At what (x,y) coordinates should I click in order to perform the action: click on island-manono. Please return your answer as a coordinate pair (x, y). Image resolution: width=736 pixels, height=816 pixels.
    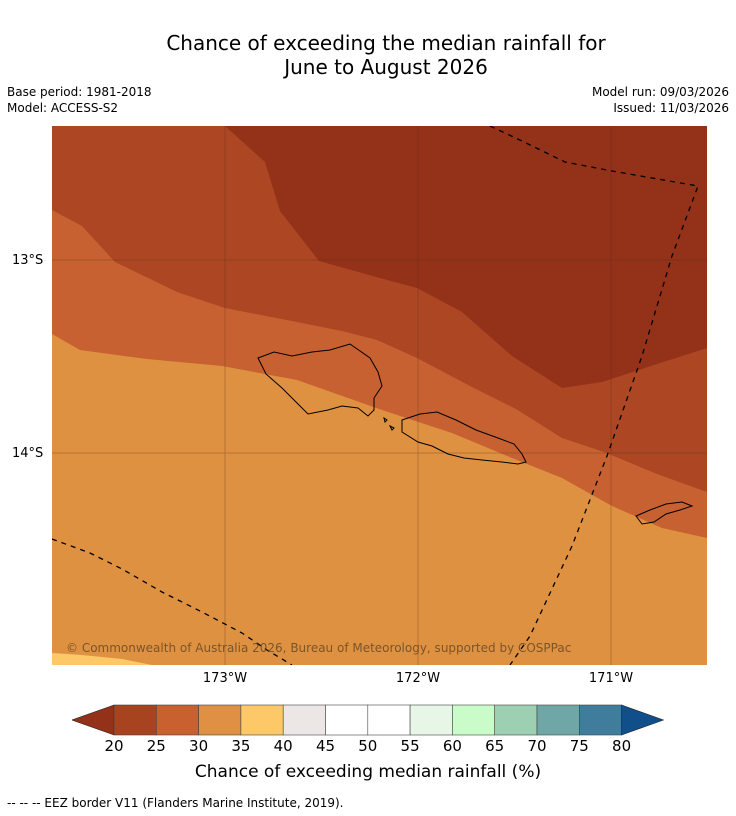
    Looking at the image, I should click on (391, 427).